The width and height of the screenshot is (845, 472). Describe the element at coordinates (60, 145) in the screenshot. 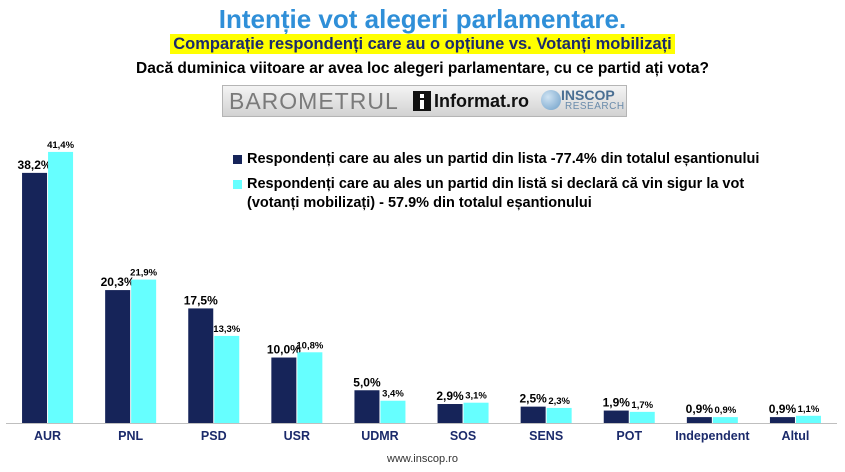

I see `data-label-s2-aur: 41,4%` at that location.